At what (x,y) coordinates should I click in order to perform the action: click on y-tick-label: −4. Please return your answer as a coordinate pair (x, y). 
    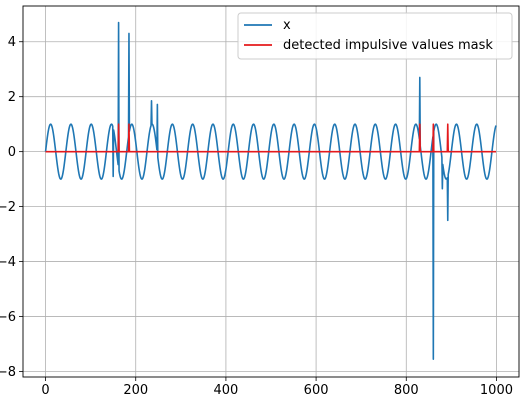
    Looking at the image, I should click on (8, 262).